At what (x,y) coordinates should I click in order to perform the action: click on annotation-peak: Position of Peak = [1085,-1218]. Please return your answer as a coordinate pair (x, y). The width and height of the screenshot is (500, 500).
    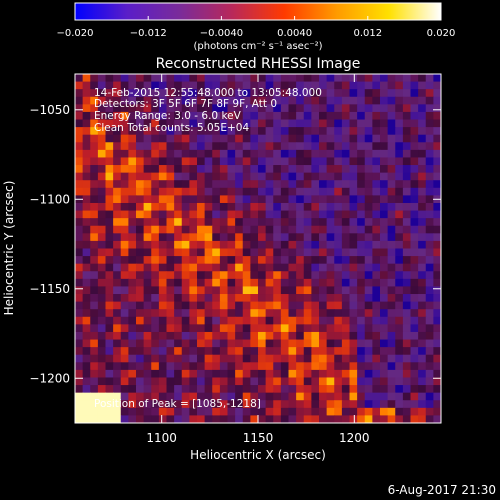
    Looking at the image, I should click on (177, 404).